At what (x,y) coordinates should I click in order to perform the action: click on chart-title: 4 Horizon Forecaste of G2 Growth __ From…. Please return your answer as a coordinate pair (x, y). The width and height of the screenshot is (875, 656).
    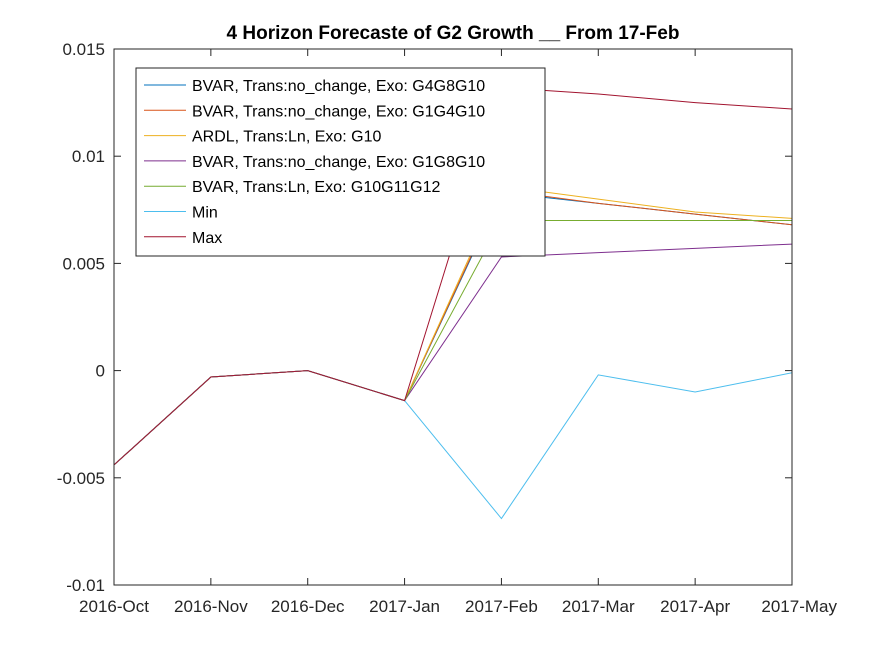
    Looking at the image, I should click on (453, 33).